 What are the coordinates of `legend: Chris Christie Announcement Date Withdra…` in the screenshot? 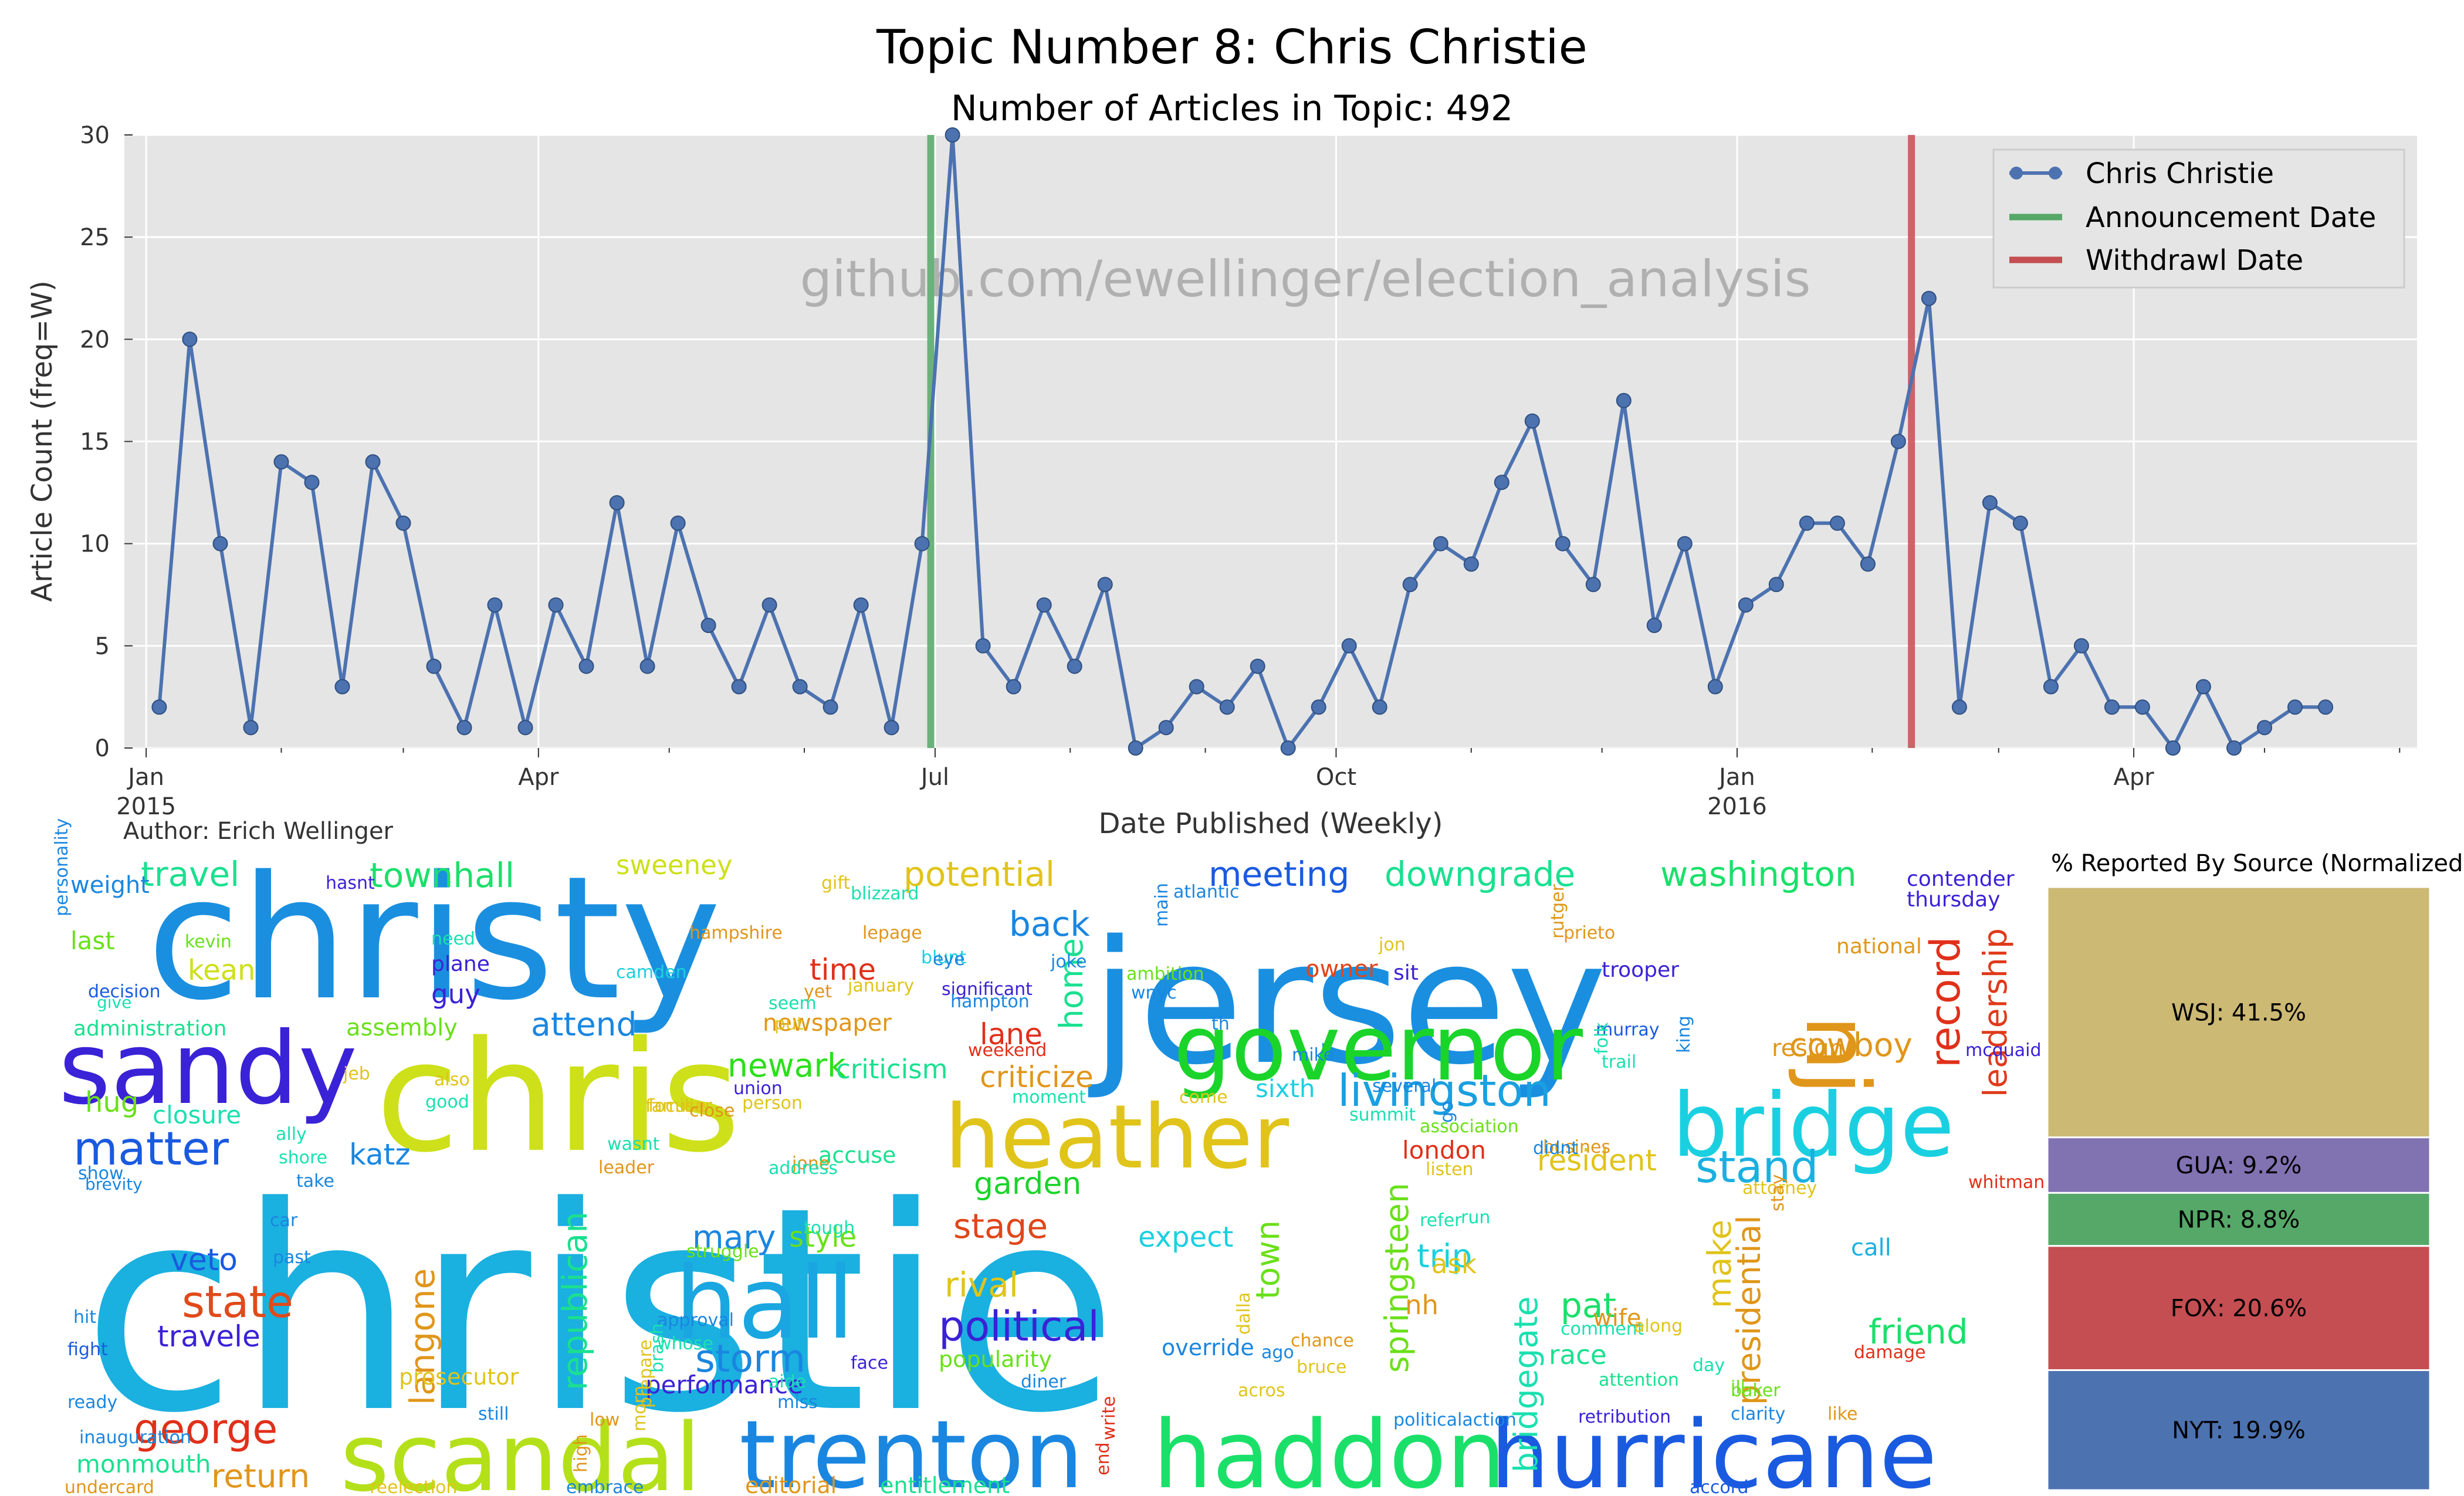 It's located at (2198, 218).